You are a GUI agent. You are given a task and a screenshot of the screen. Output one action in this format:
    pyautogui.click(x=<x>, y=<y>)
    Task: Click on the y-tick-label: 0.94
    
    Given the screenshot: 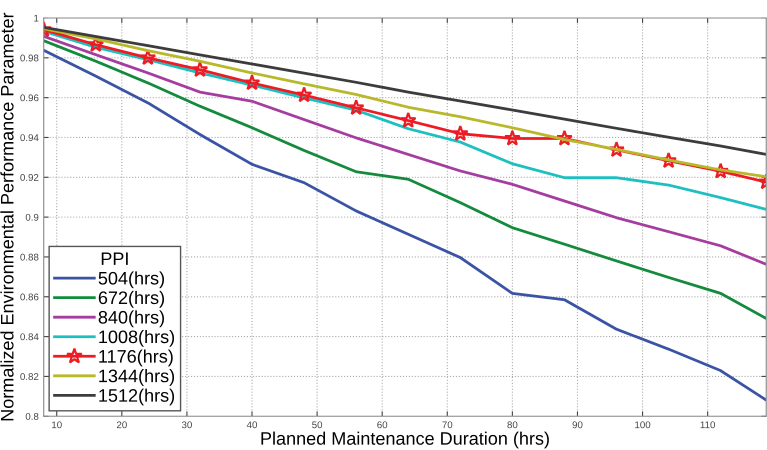 What is the action you would take?
    pyautogui.click(x=29, y=138)
    